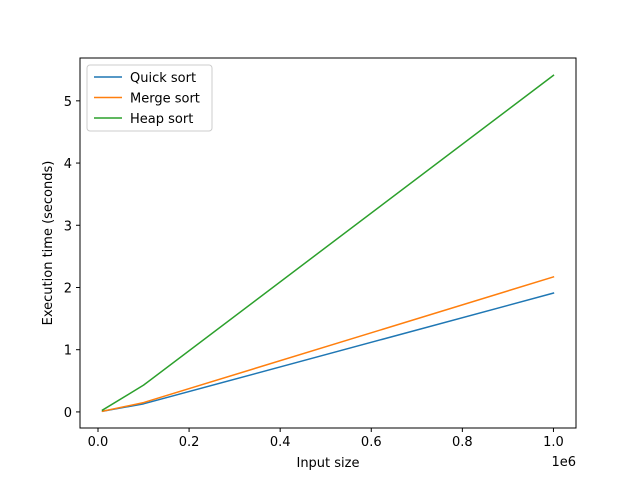  I want to click on y-axis-label: Execution time (seconds), so click(48, 243).